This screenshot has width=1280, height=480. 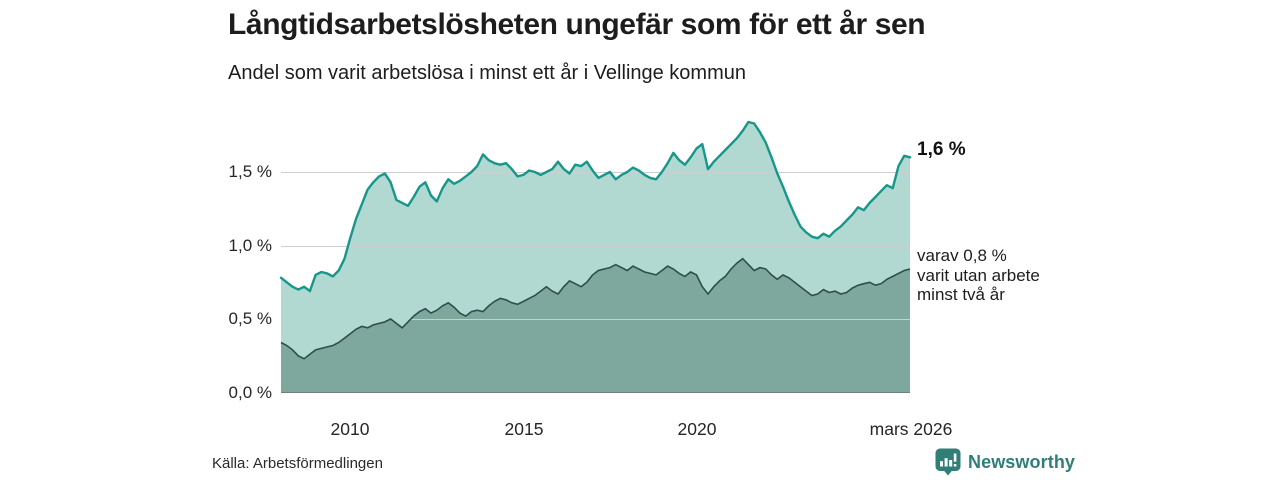 I want to click on annotation-line: varav 0,8 %, so click(x=962, y=255).